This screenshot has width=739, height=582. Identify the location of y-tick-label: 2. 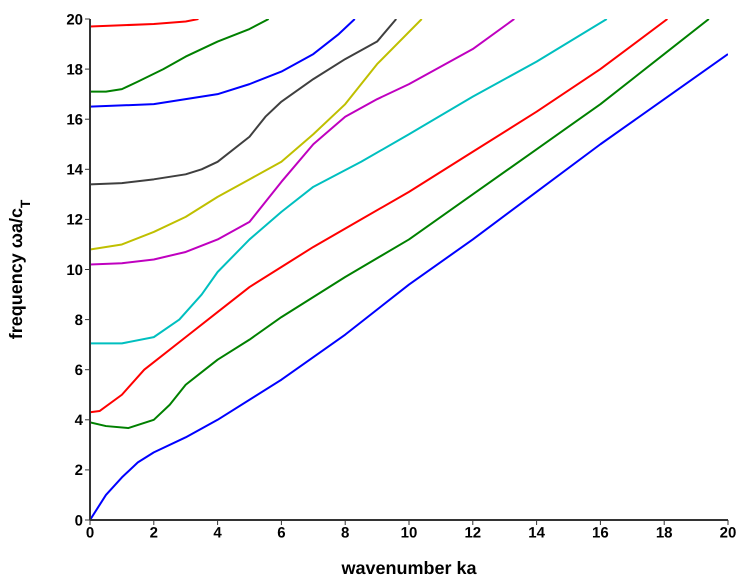
(78, 471).